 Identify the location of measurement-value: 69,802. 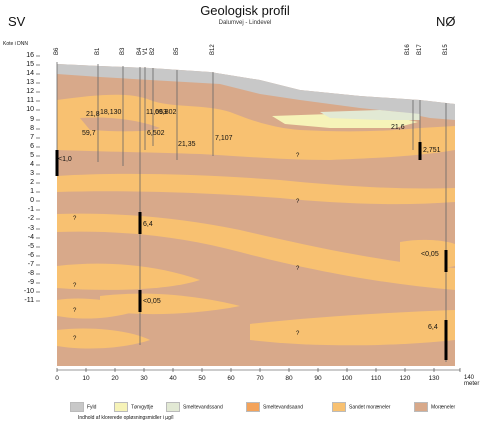
(166, 112).